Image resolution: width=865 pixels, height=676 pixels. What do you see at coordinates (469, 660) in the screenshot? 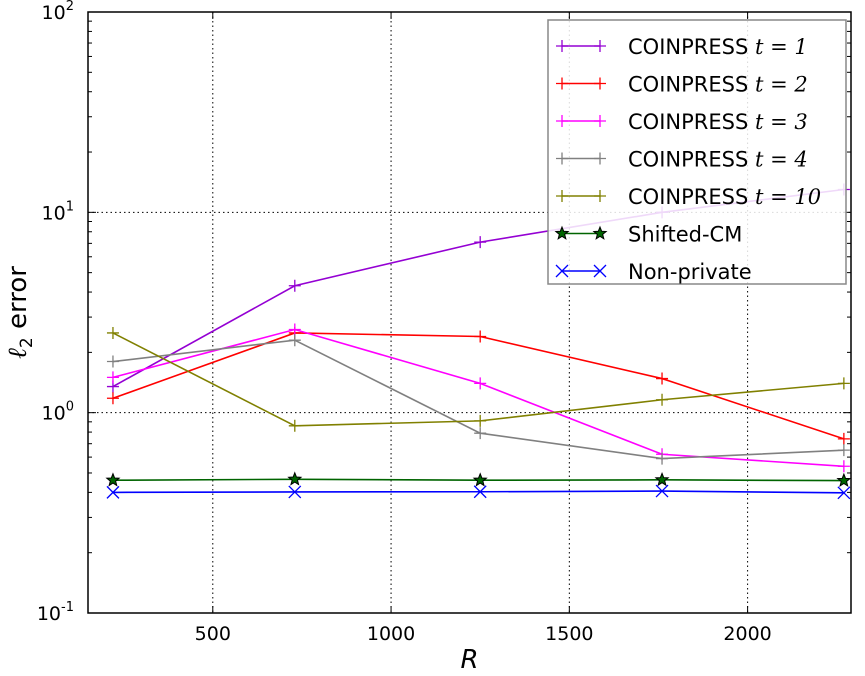
I see `x-axis-title: R` at bounding box center [469, 660].